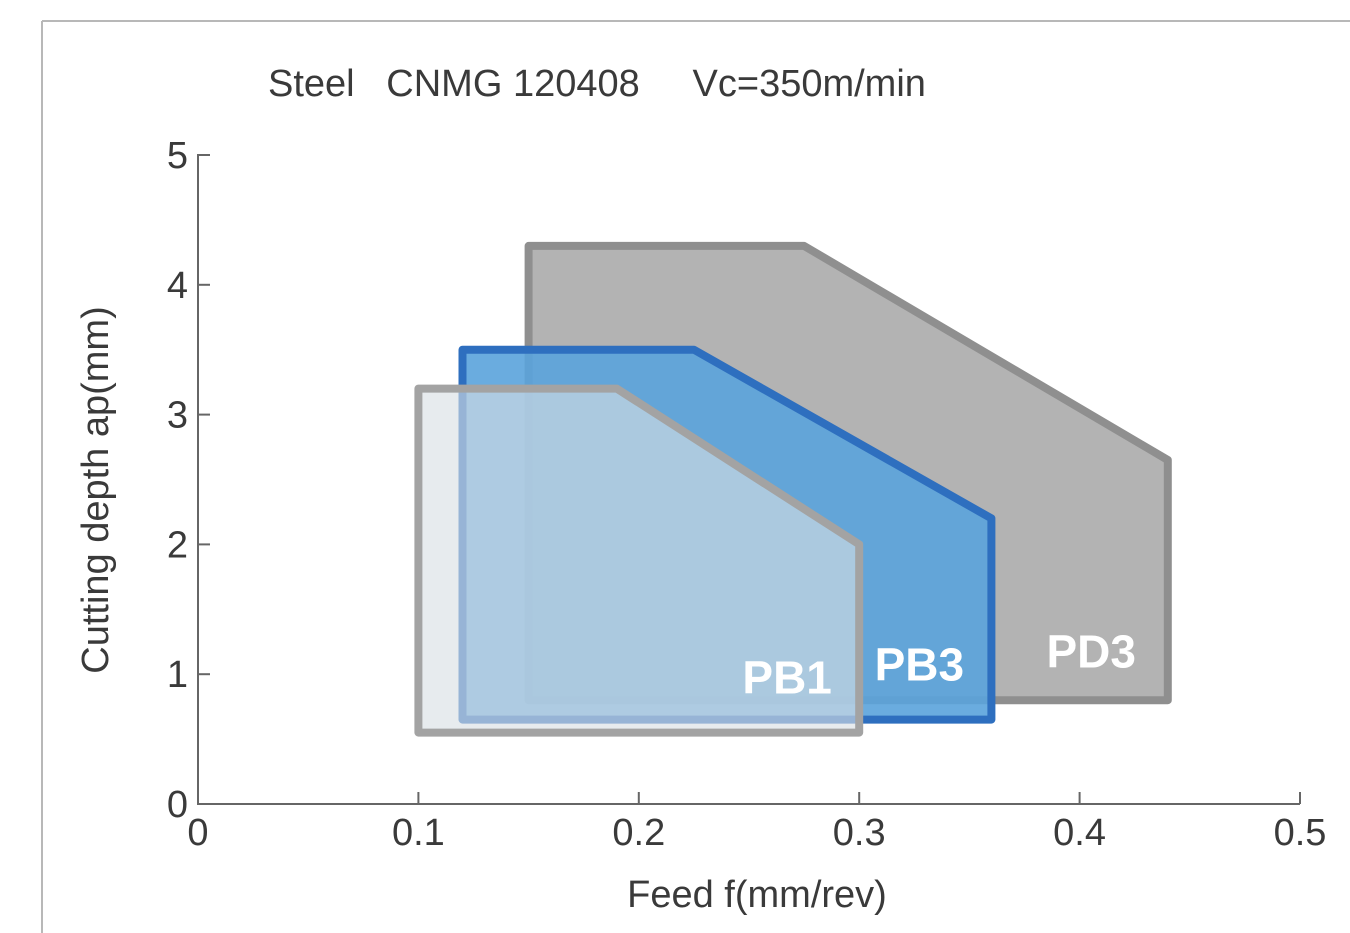  I want to click on series-label-pb3: PB3, so click(919, 665).